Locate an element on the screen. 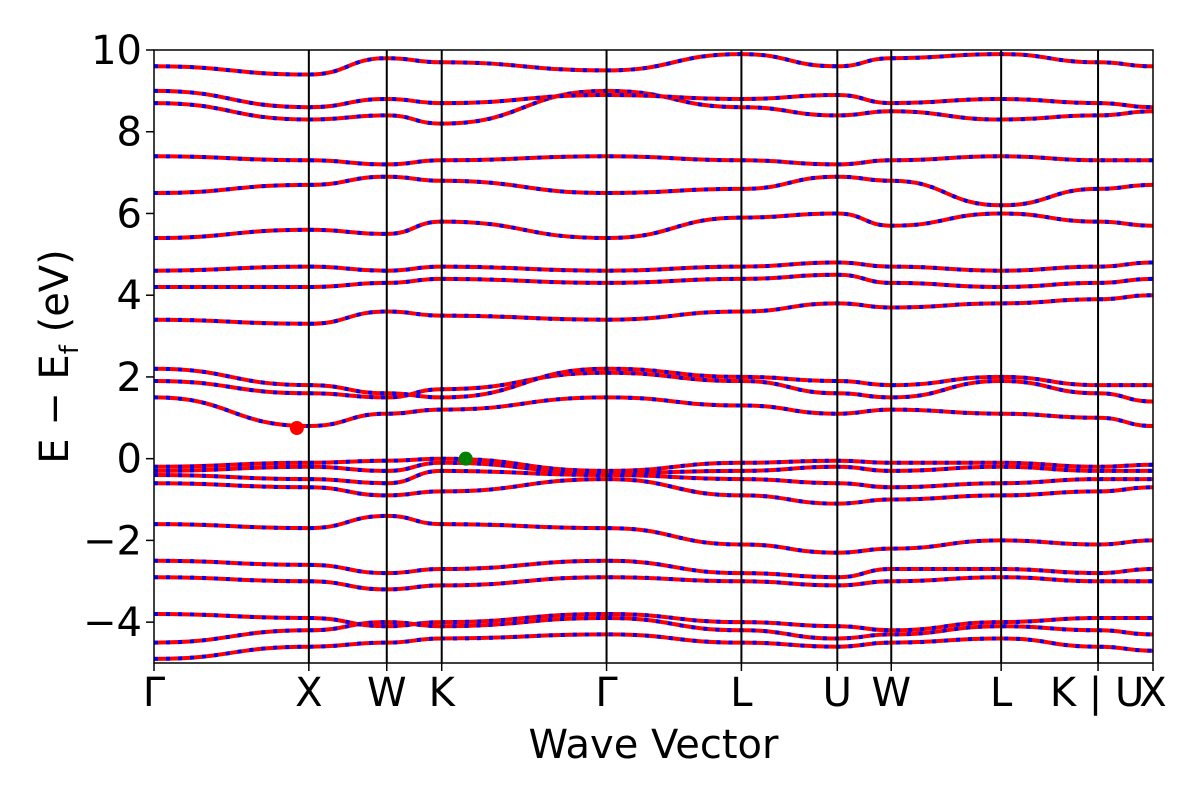 This screenshot has height=800, width=1200. y-tick-label-3: 2 is located at coordinates (129, 378).